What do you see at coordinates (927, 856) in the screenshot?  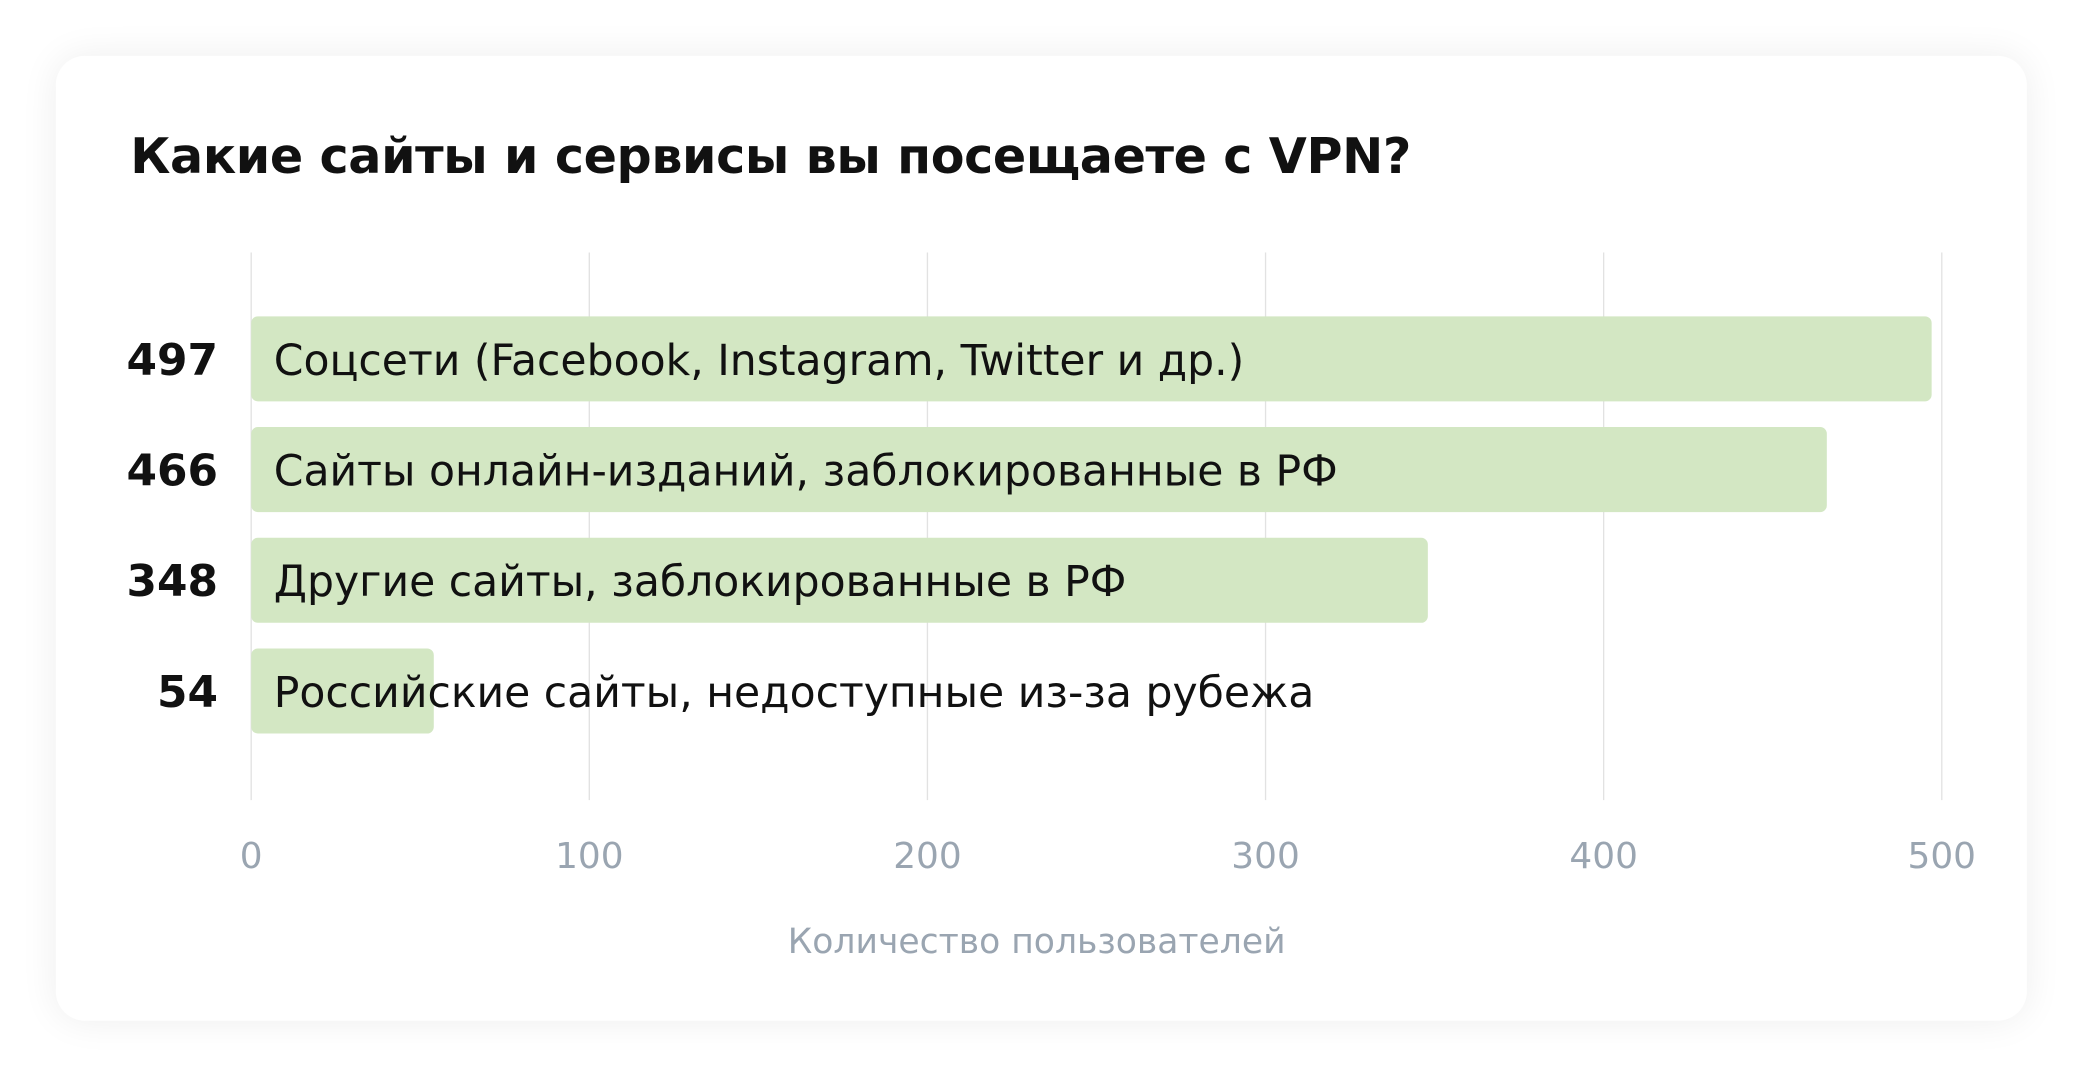 I see `x-tick-label: 200` at bounding box center [927, 856].